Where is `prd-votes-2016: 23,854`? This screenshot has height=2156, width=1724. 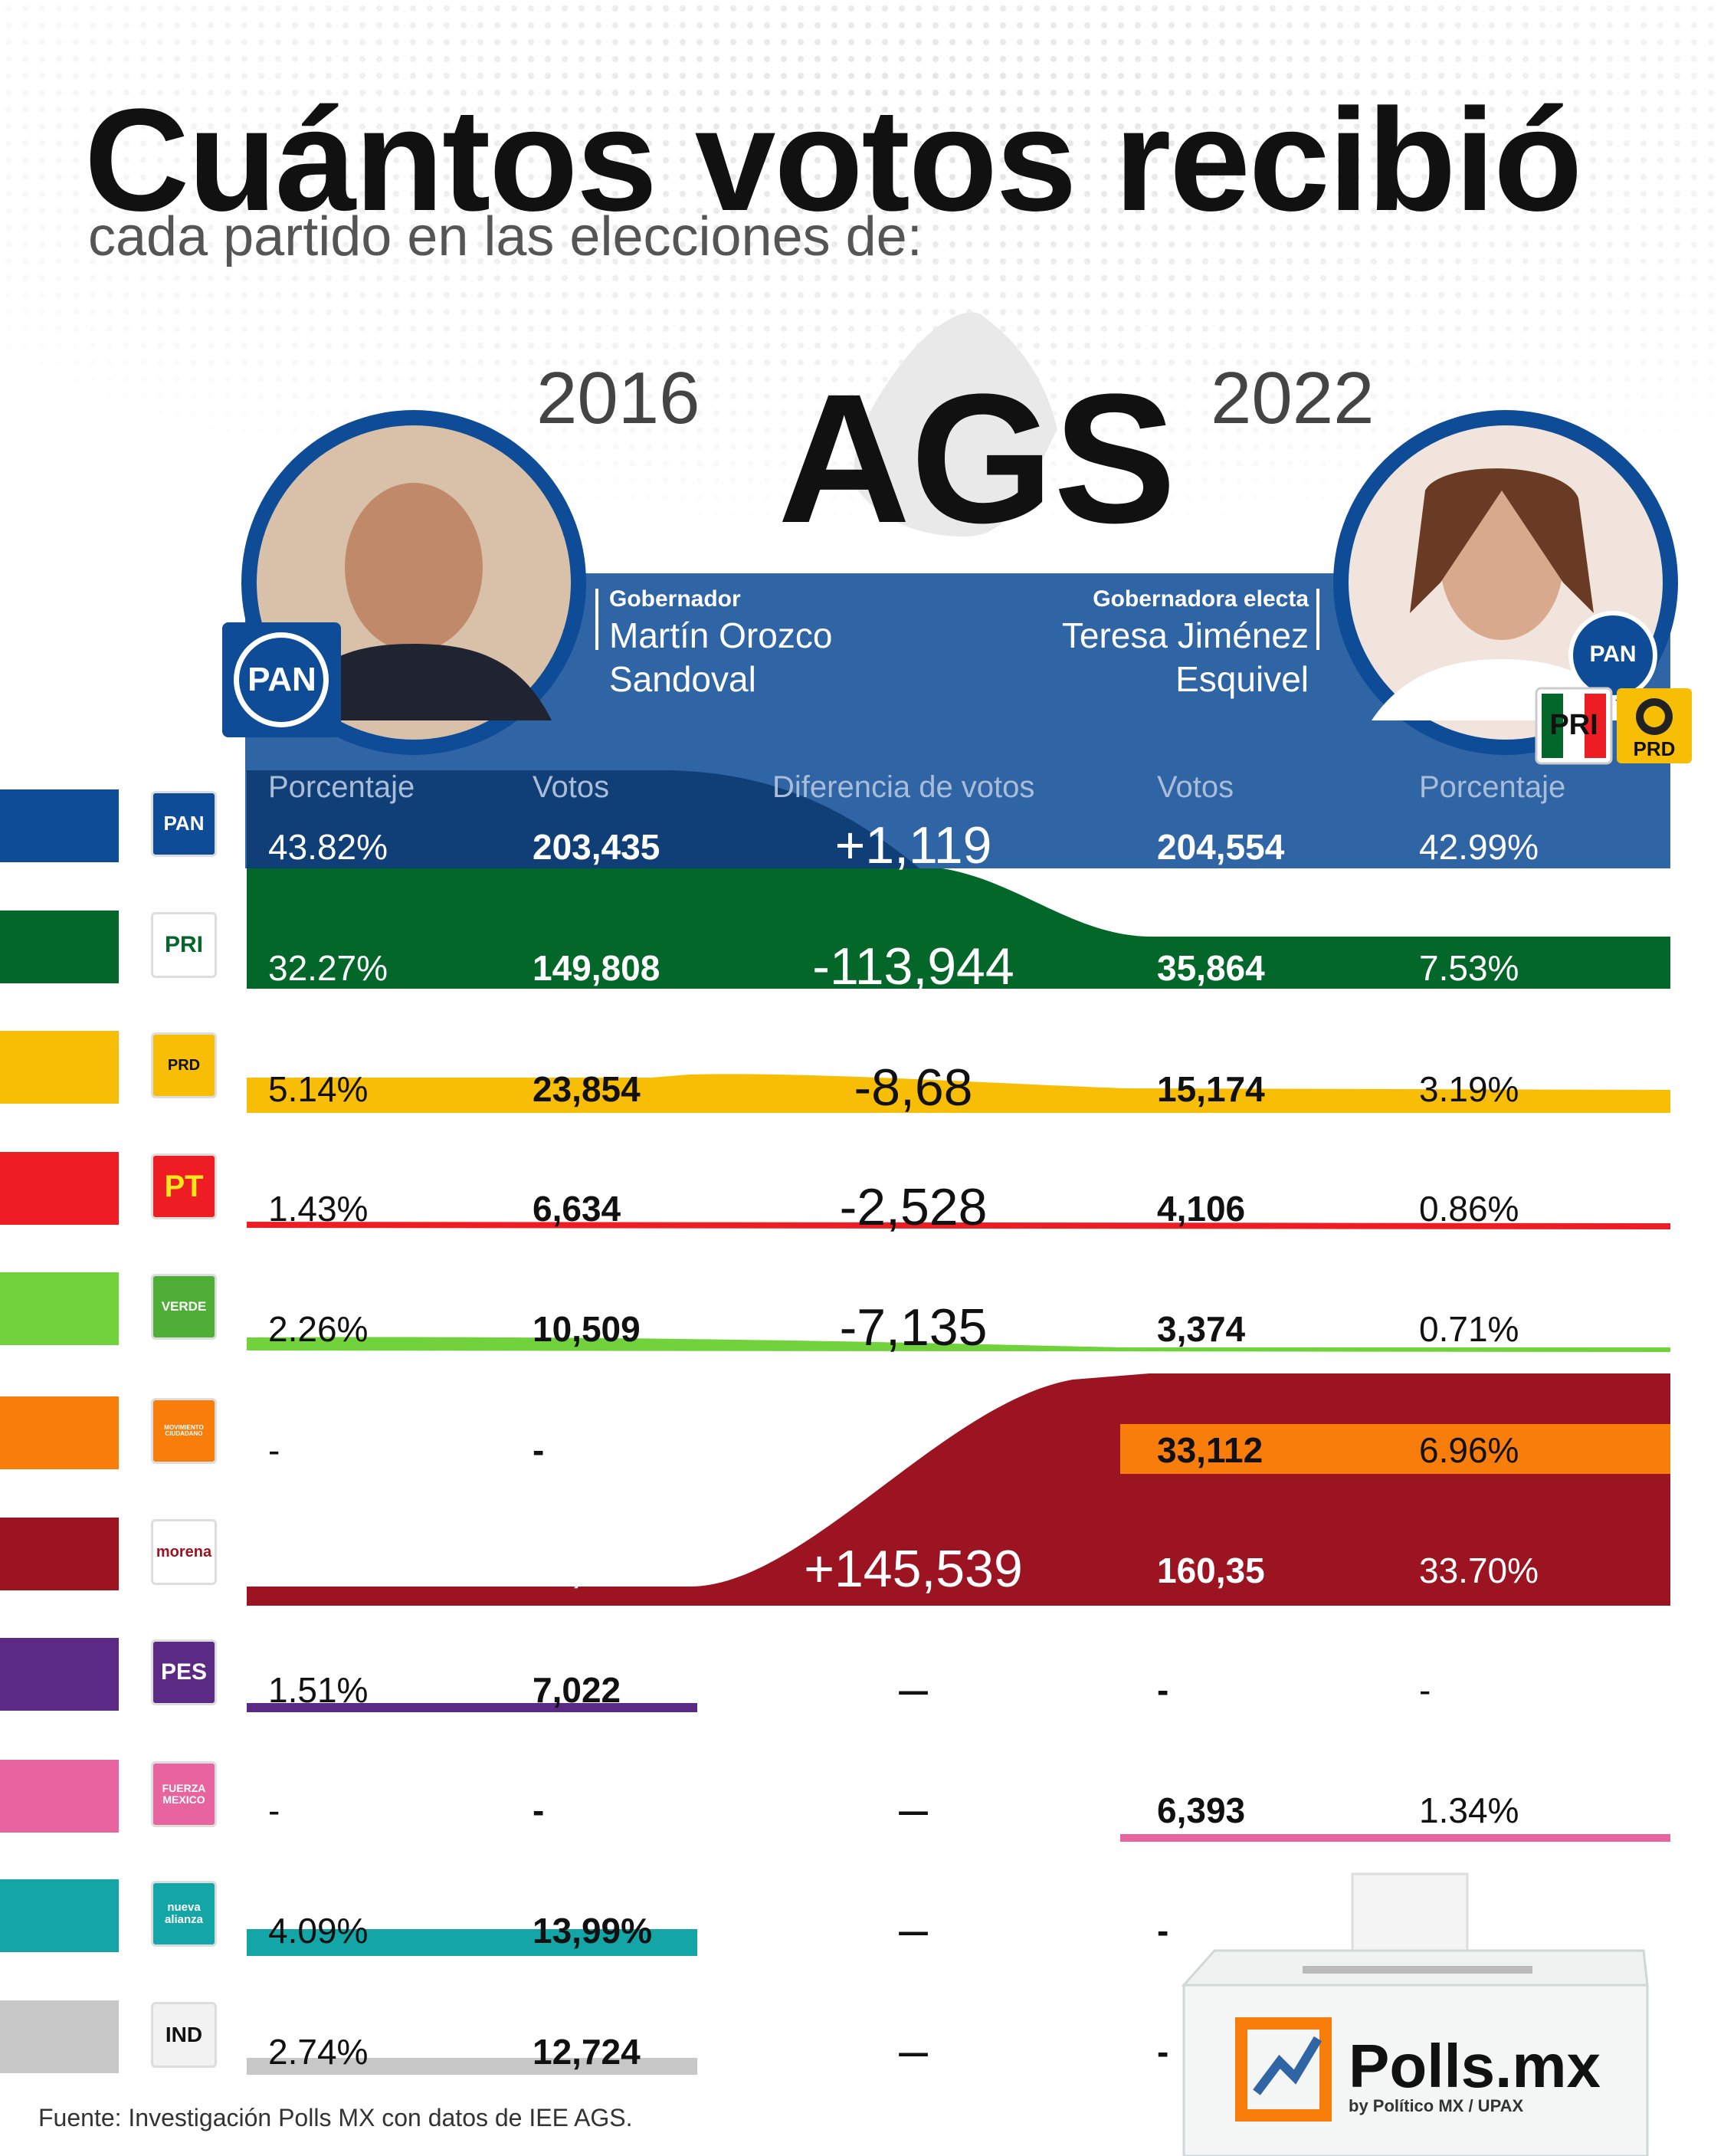 prd-votes-2016: 23,854 is located at coordinates (587, 1089).